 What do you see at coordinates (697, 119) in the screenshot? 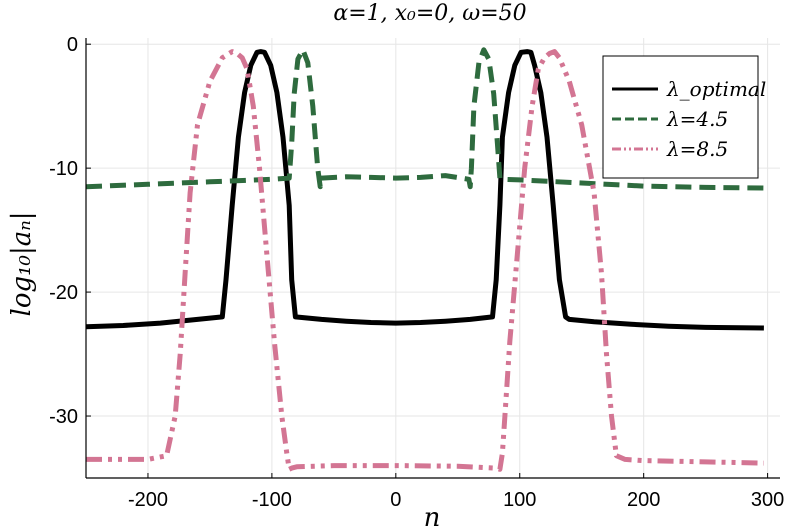
I see `legend-label-2: λ=4.5` at bounding box center [697, 119].